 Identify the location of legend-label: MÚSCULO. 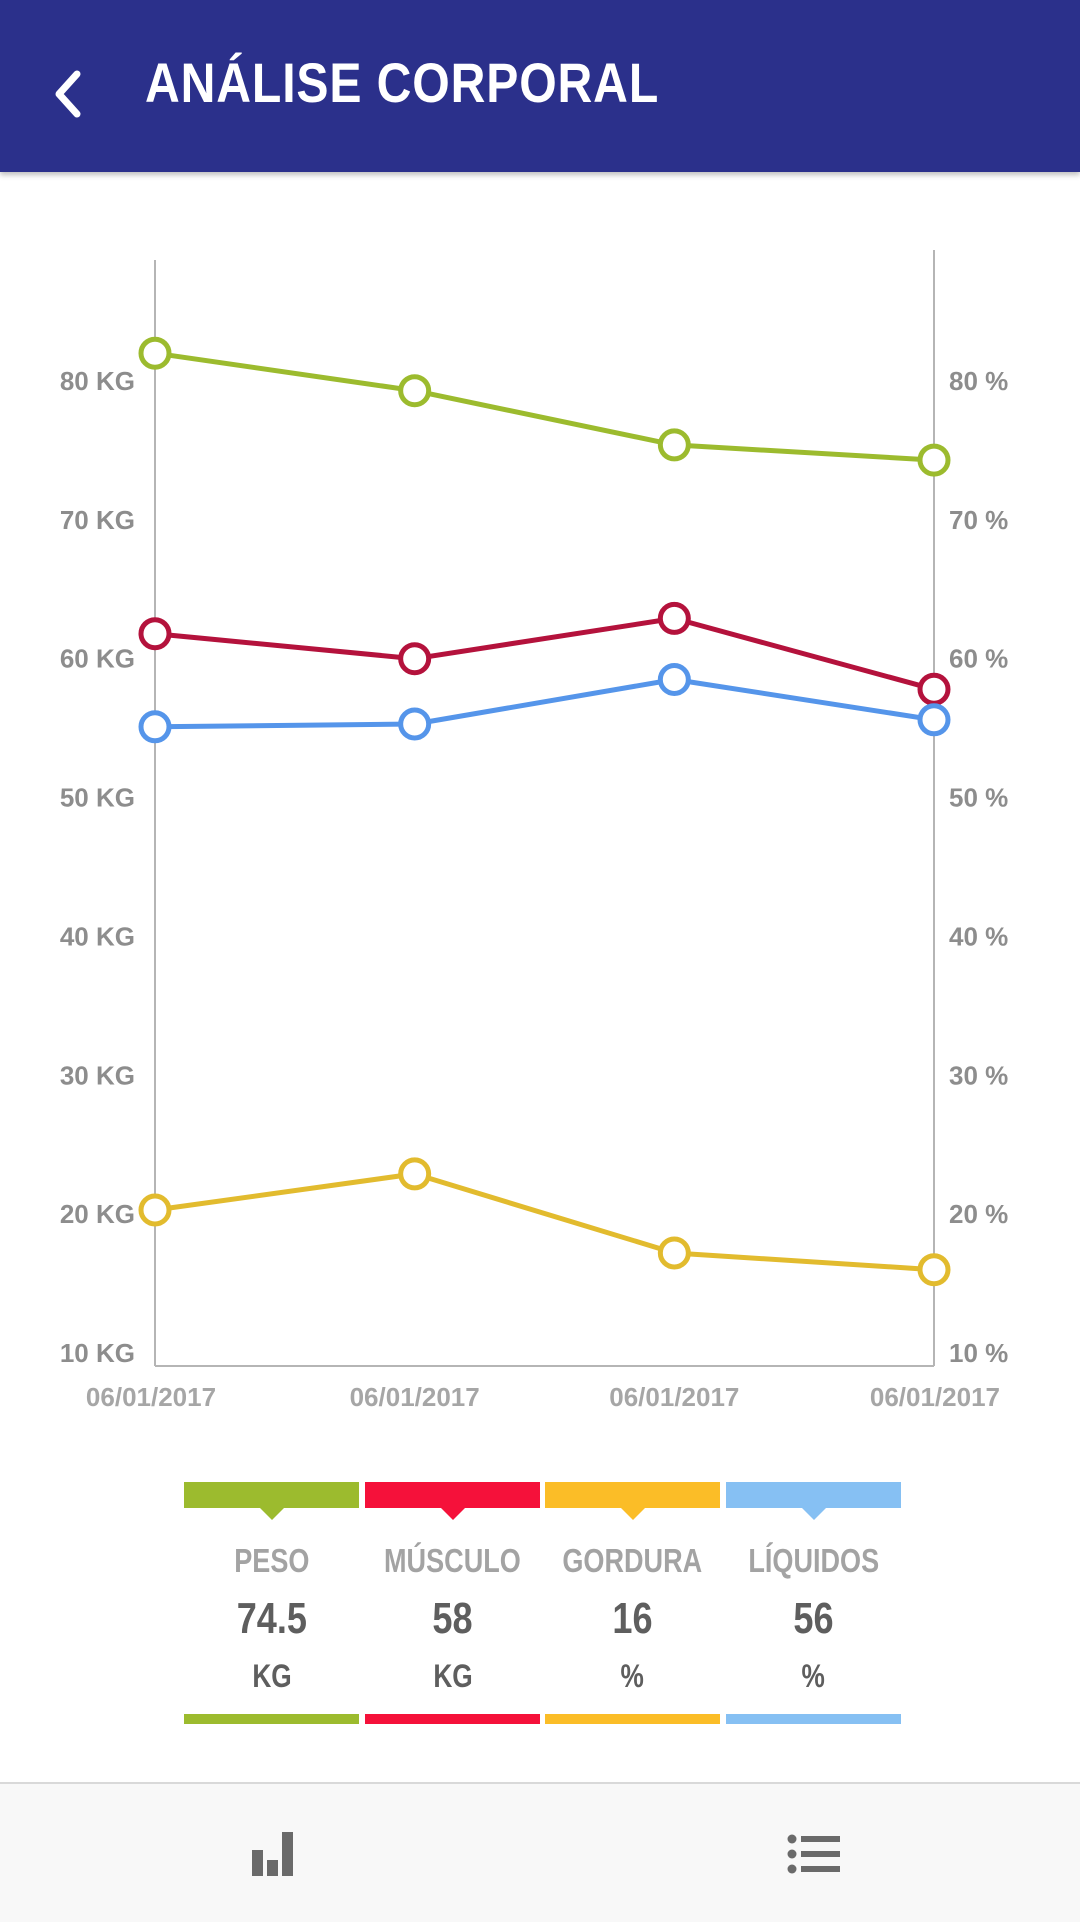
(452, 1560).